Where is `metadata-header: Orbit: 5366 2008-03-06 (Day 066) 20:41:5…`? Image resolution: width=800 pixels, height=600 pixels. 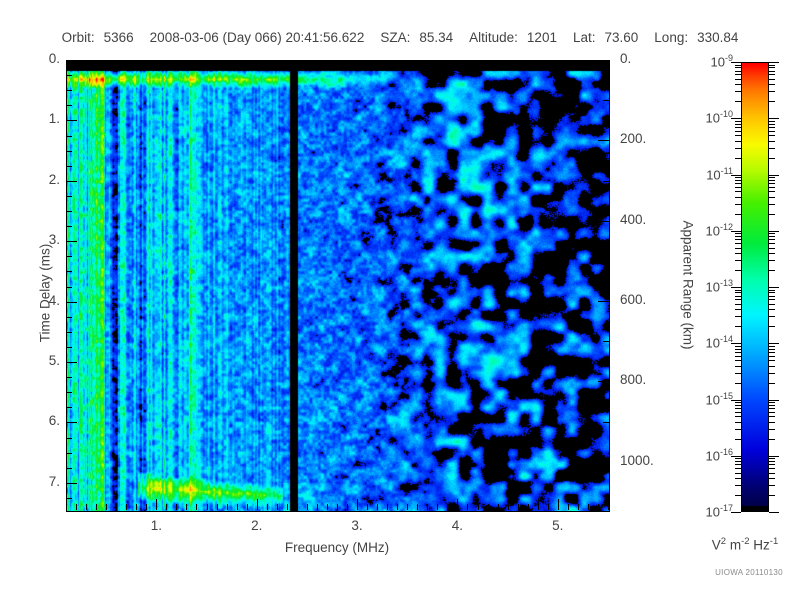 metadata-header: Orbit: 5366 2008-03-06 (Day 066) 20:41:5… is located at coordinates (400, 37).